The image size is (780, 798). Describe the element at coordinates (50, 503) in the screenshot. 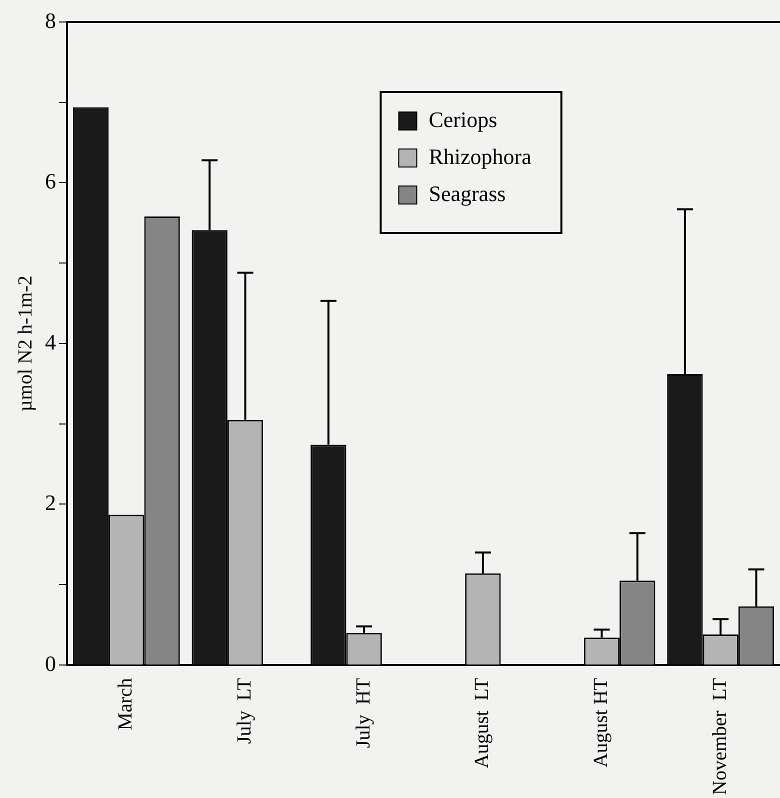

I see `y-tick-label: 2` at that location.